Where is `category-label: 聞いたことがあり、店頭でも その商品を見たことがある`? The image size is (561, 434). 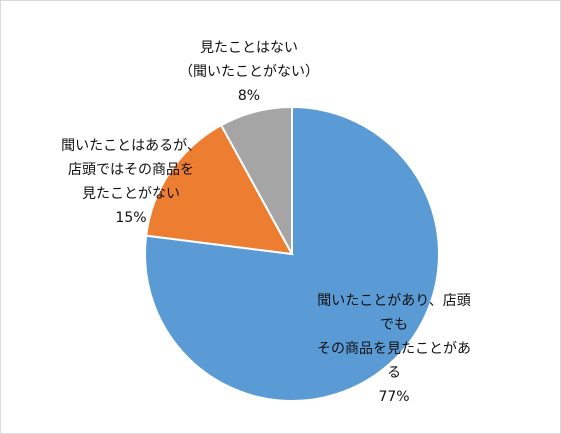
category-label: 聞いたことがあり、店頭でも その商品を見たことがある is located at coordinates (394, 337).